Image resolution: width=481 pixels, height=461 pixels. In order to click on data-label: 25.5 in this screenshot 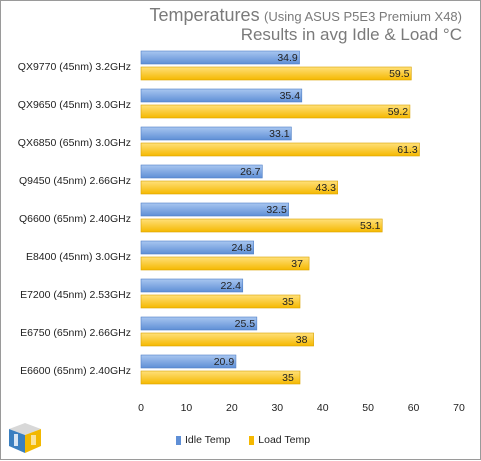, I will do `click(245, 324)`.